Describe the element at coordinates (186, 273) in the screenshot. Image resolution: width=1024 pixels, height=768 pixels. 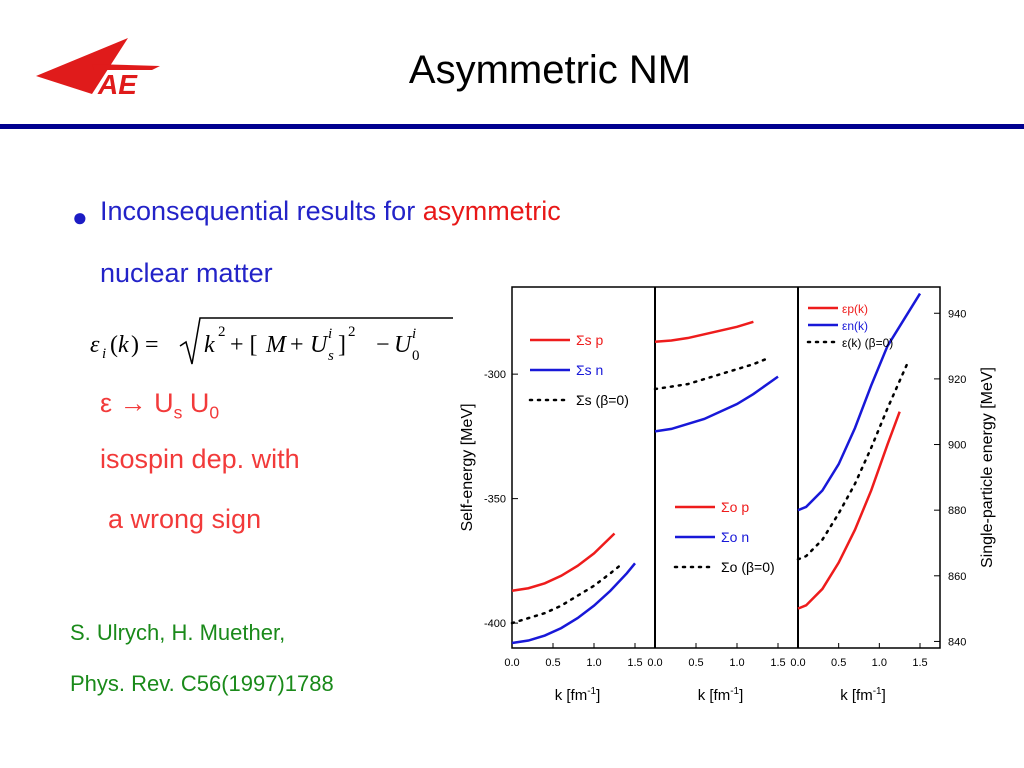
I see `bullet-line-2: nuclear matter` at that location.